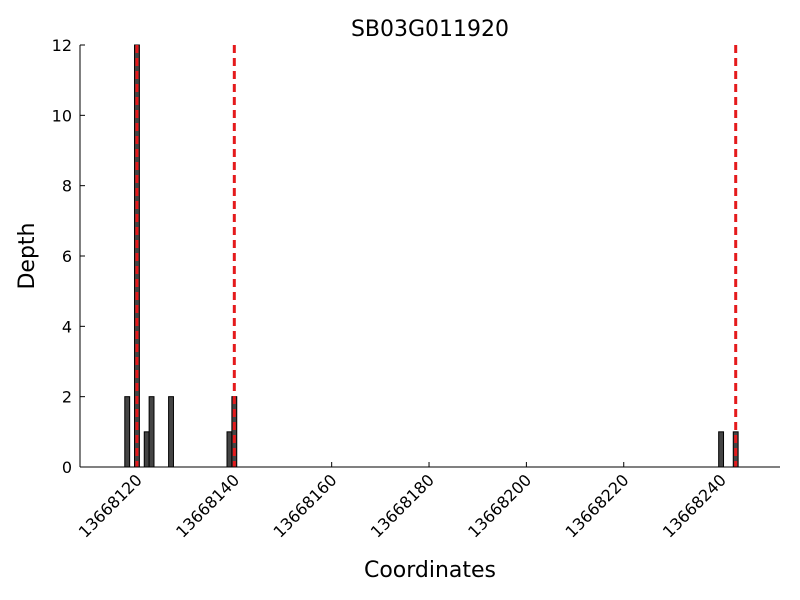  I want to click on x-tick-label: 13668120, so click(110, 505).